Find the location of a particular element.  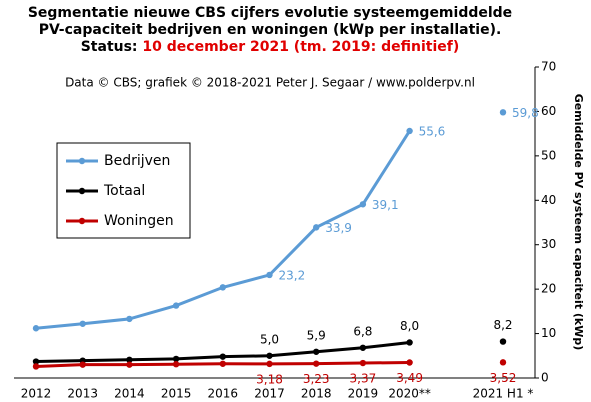

x-tick-label: 2019 is located at coordinates (363, 394).